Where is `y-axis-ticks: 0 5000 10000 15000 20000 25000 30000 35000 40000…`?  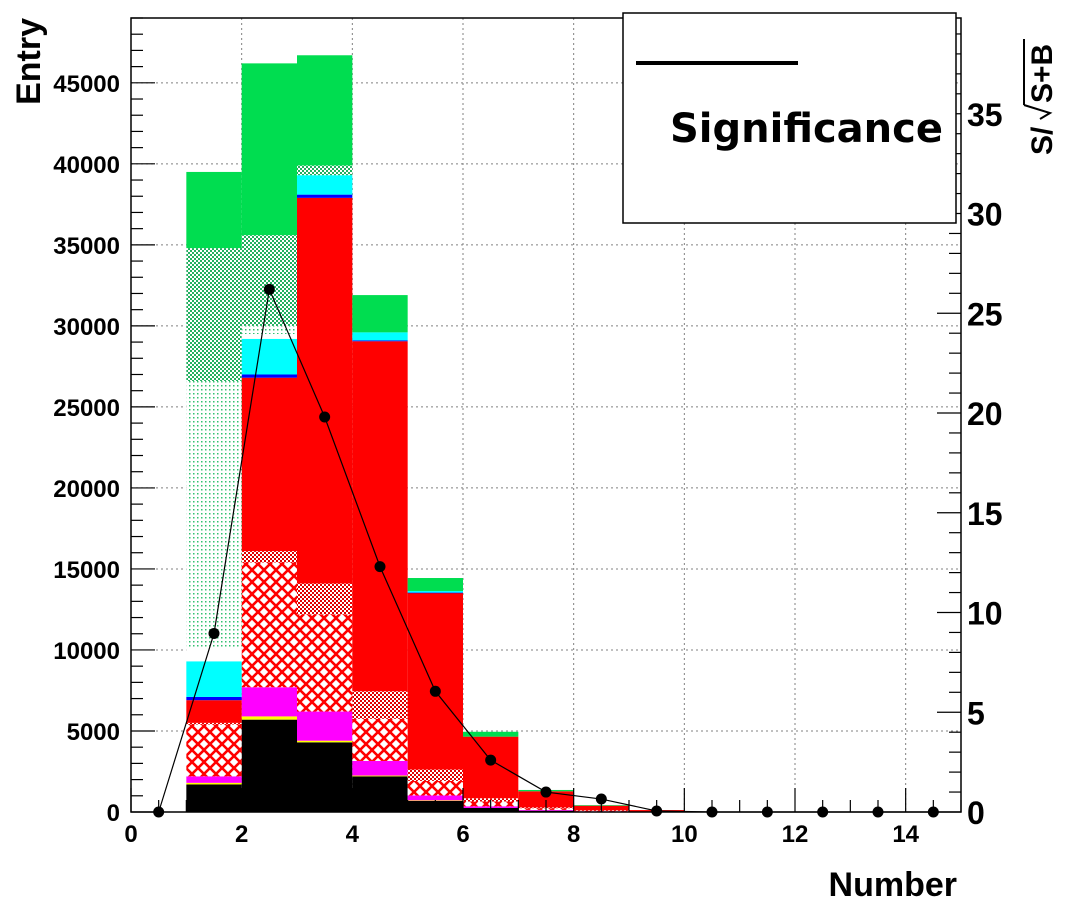
y-axis-ticks: 0 5000 10000 15000 20000 25000 30000 35000 40000… is located at coordinates (104, 422).